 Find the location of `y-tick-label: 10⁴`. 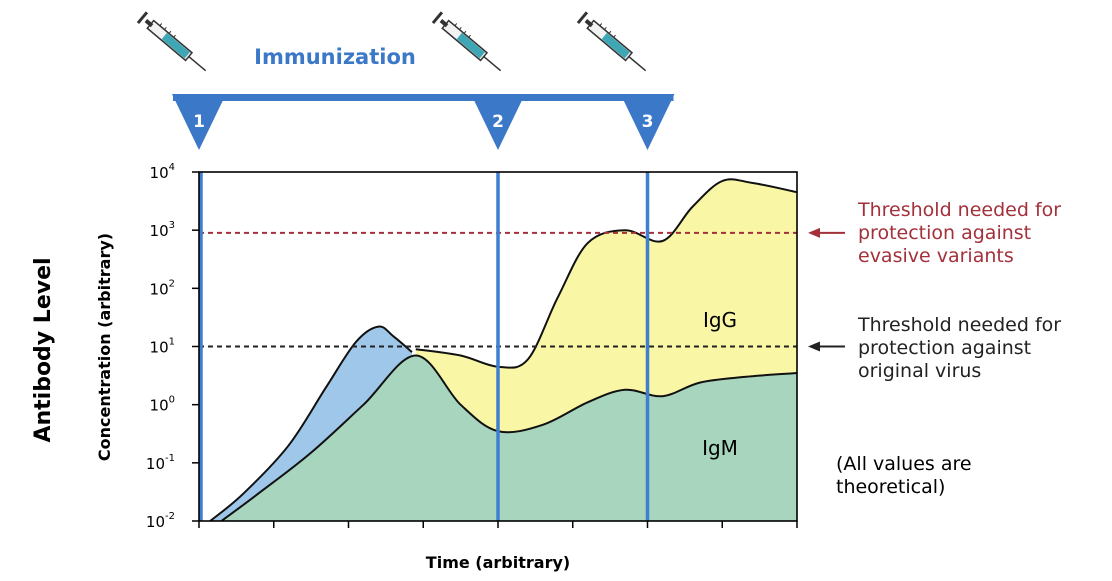

y-tick-label: 10⁴ is located at coordinates (162, 172).